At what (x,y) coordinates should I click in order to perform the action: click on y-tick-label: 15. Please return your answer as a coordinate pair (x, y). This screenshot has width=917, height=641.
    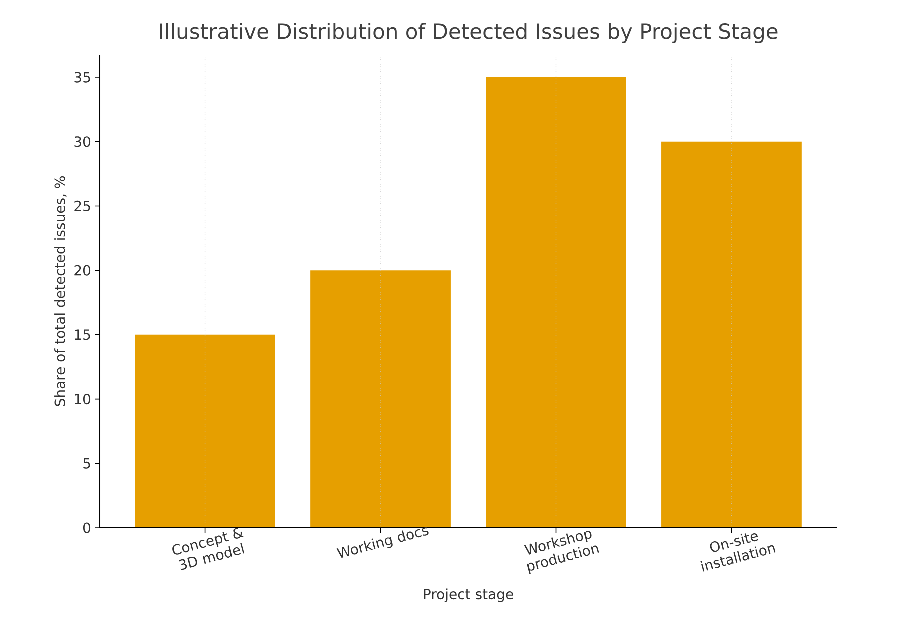
    Looking at the image, I should click on (82, 335).